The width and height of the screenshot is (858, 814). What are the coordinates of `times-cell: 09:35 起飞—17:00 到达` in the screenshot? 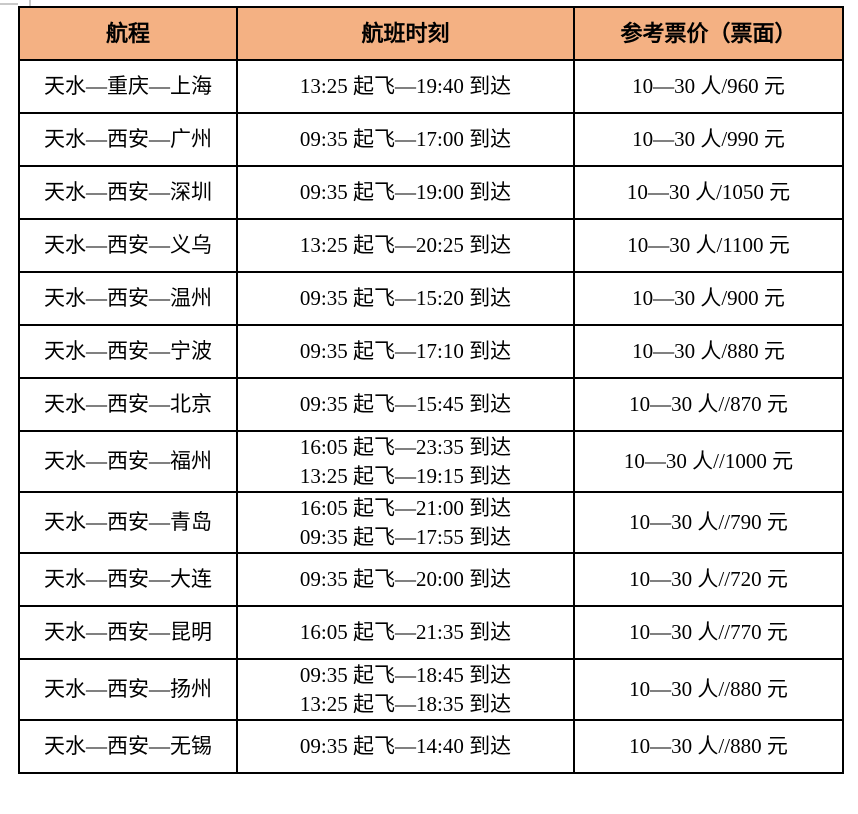 It's located at (405, 139).